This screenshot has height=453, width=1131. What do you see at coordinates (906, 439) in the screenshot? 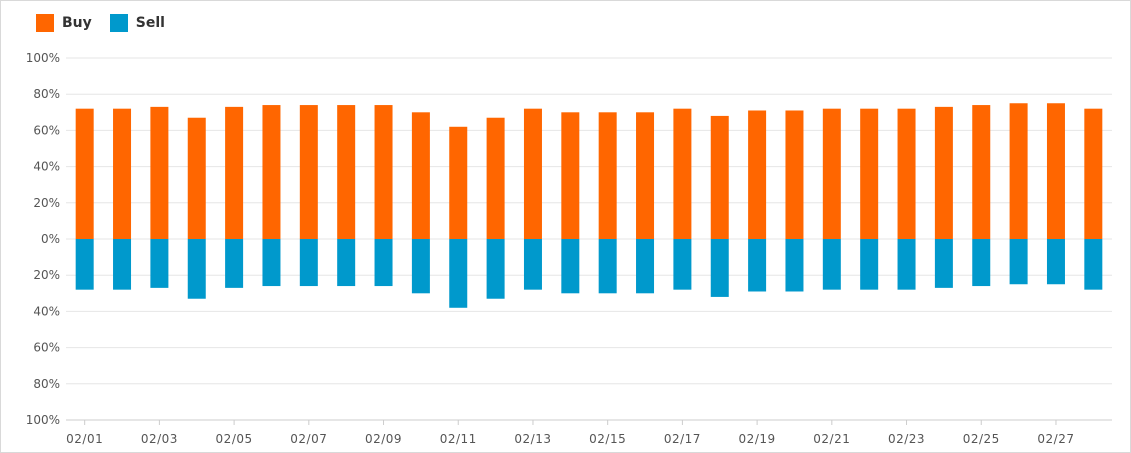
I see `x-tick-label: 02/23` at bounding box center [906, 439].